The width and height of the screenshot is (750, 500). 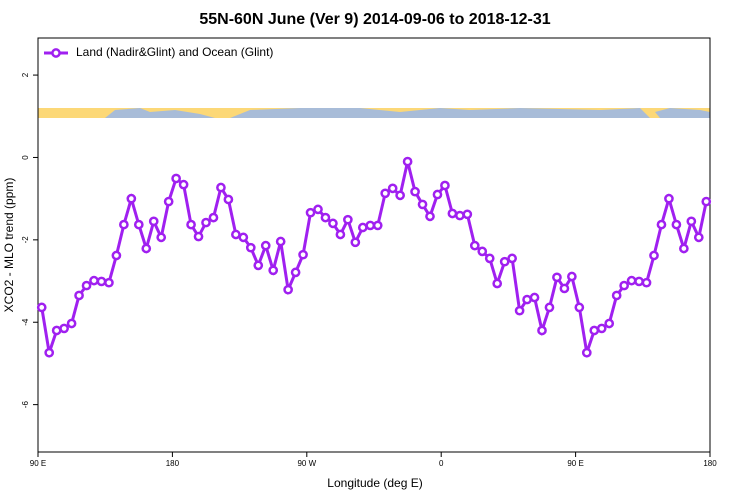 What do you see at coordinates (25, 157) in the screenshot?
I see `y-tick-label: 0` at bounding box center [25, 157].